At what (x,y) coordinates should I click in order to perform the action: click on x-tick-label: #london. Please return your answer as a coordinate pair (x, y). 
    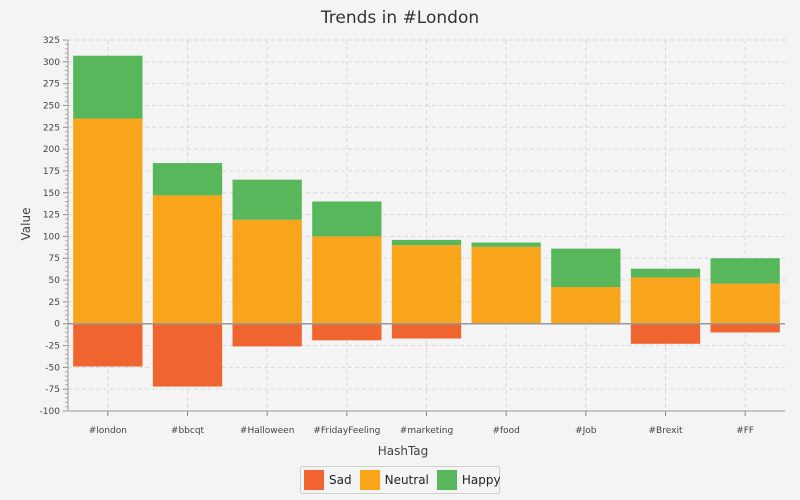
    Looking at the image, I should click on (108, 431).